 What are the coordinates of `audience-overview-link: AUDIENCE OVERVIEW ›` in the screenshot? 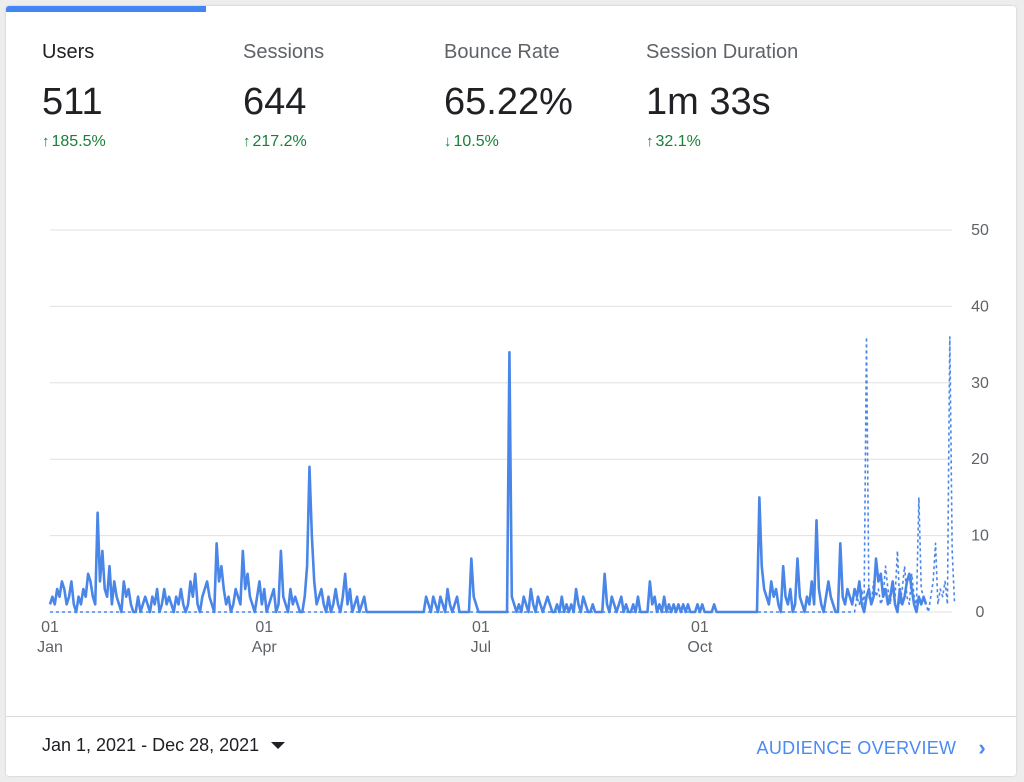 It's located at (871, 748).